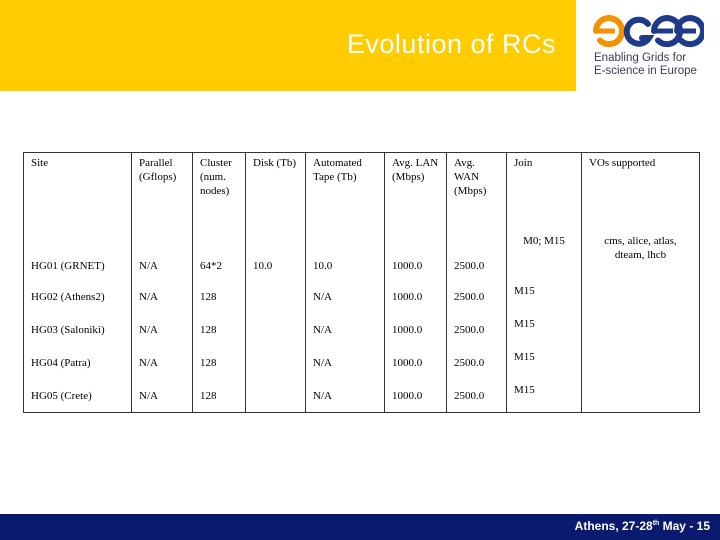 Image resolution: width=720 pixels, height=540 pixels. Describe the element at coordinates (345, 255) in the screenshot. I see `cell-tape: 10.0` at that location.